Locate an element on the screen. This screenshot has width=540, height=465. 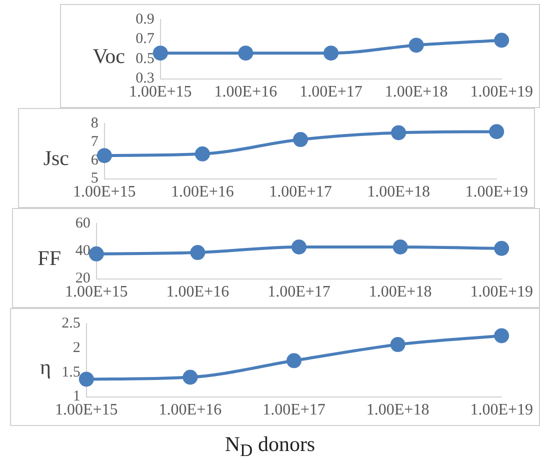
y-tick-label: 40 is located at coordinates (82, 251).